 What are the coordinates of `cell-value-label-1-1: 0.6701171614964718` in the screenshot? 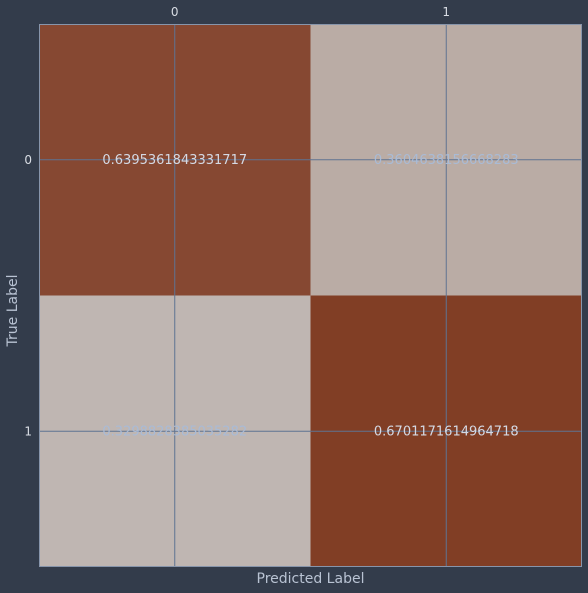 It's located at (446, 431).